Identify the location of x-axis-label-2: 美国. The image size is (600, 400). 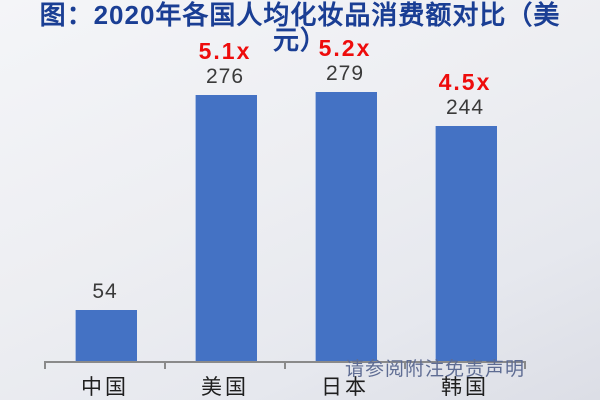
(225, 387).